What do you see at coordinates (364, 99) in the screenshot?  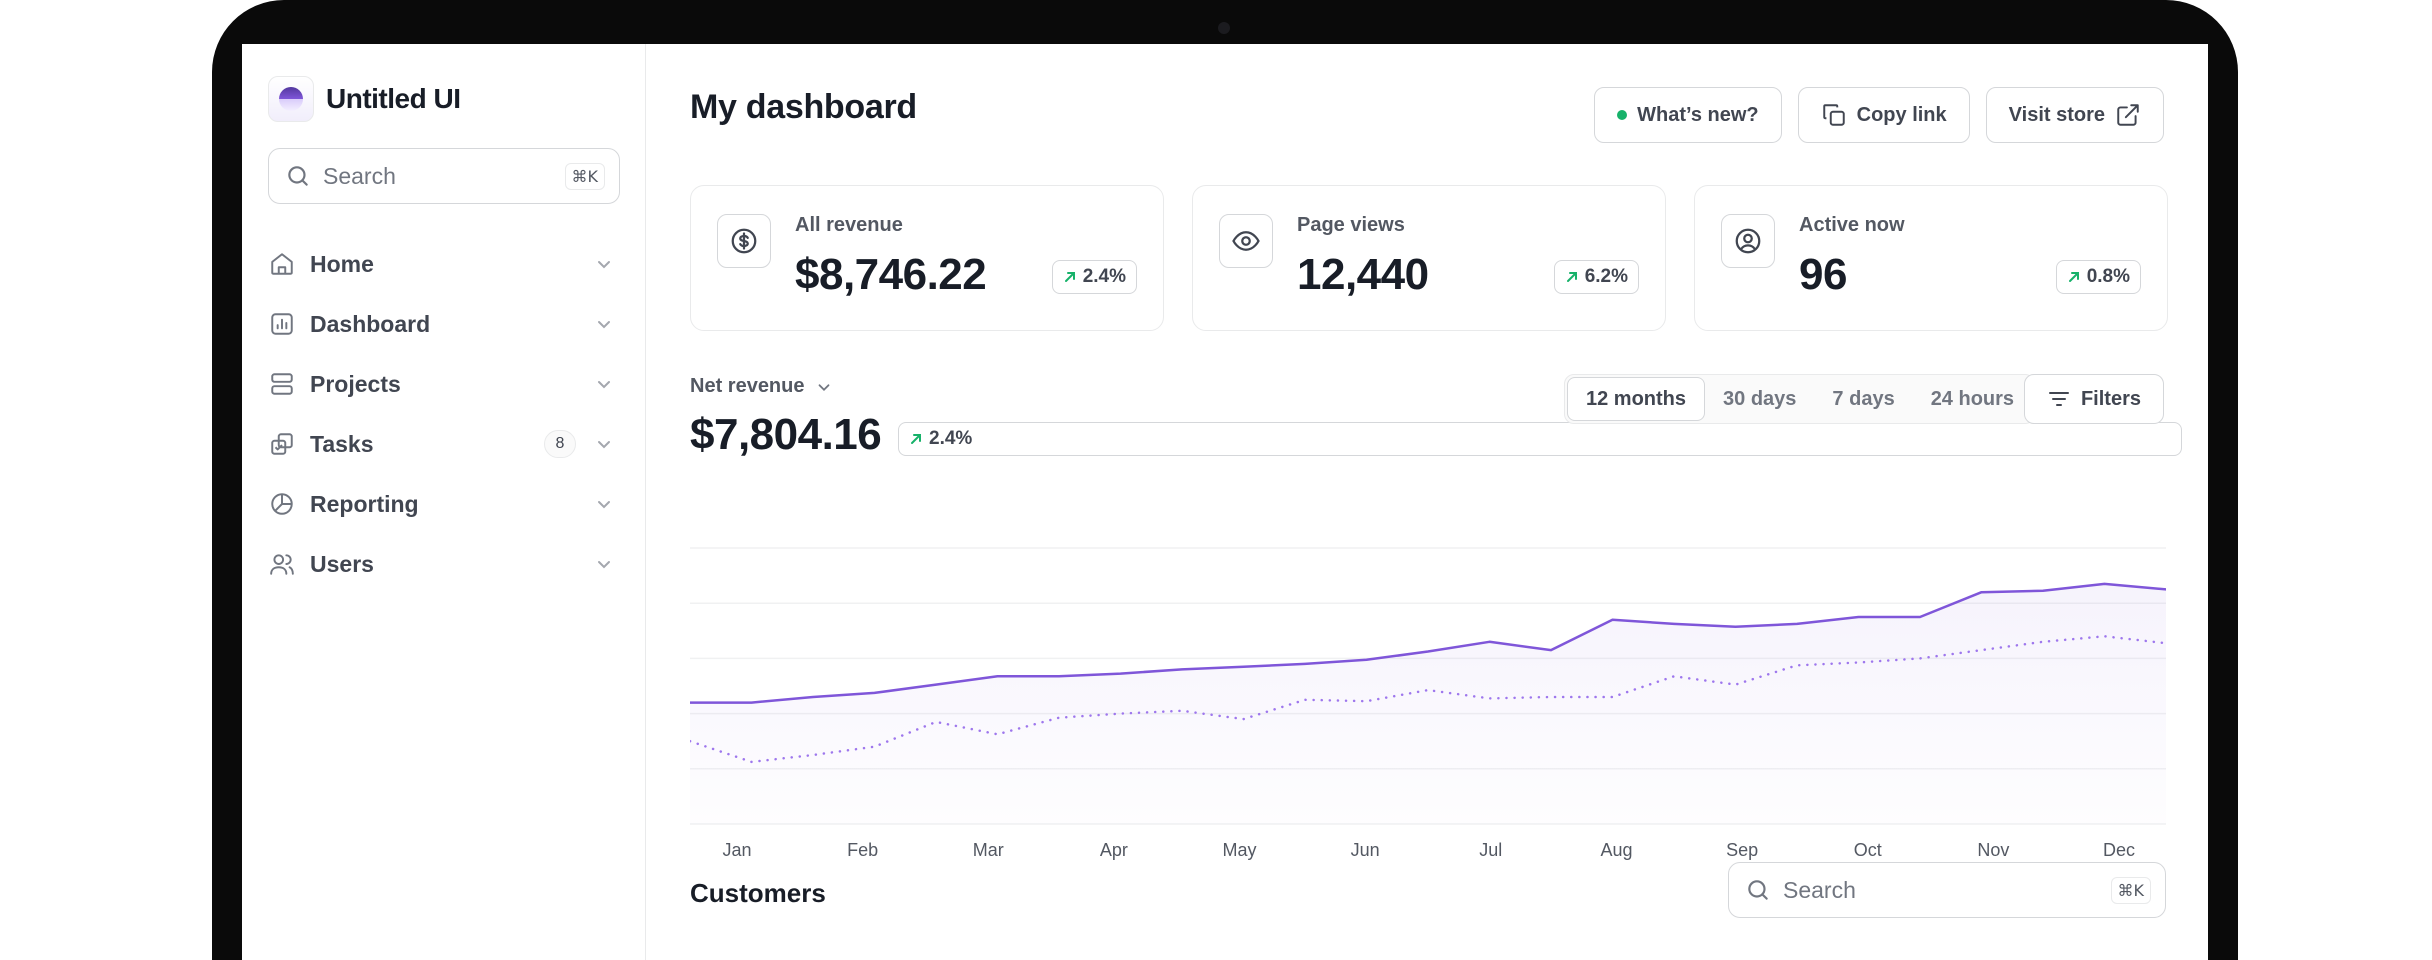 I see `brand: Untitled UI` at bounding box center [364, 99].